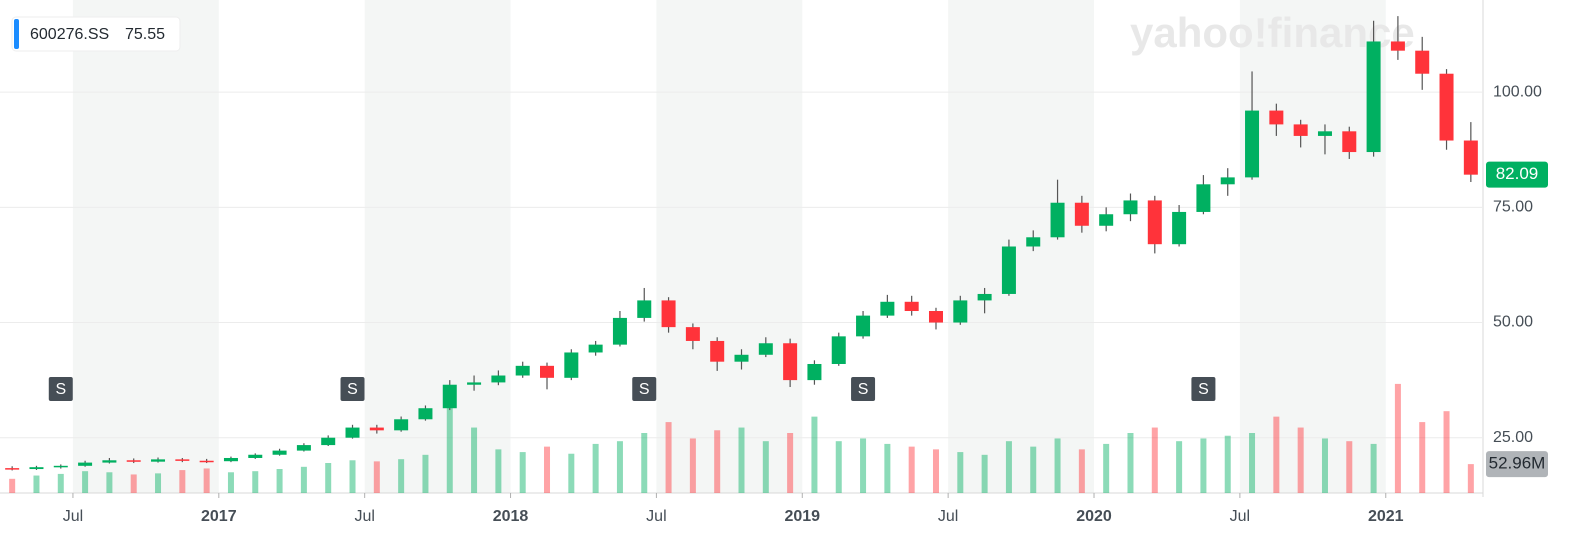  I want to click on last-price-badge, so click(1517, 174).